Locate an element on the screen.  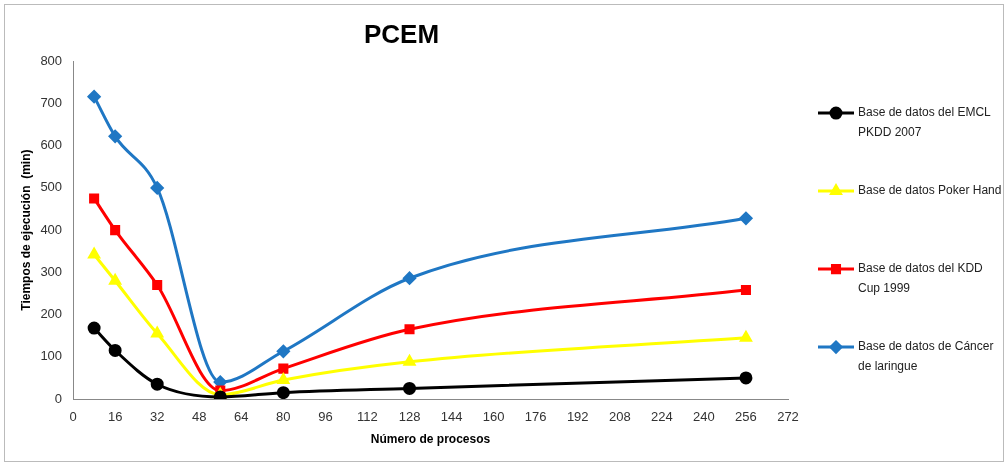
x-tick-label: 192 is located at coordinates (577, 417).